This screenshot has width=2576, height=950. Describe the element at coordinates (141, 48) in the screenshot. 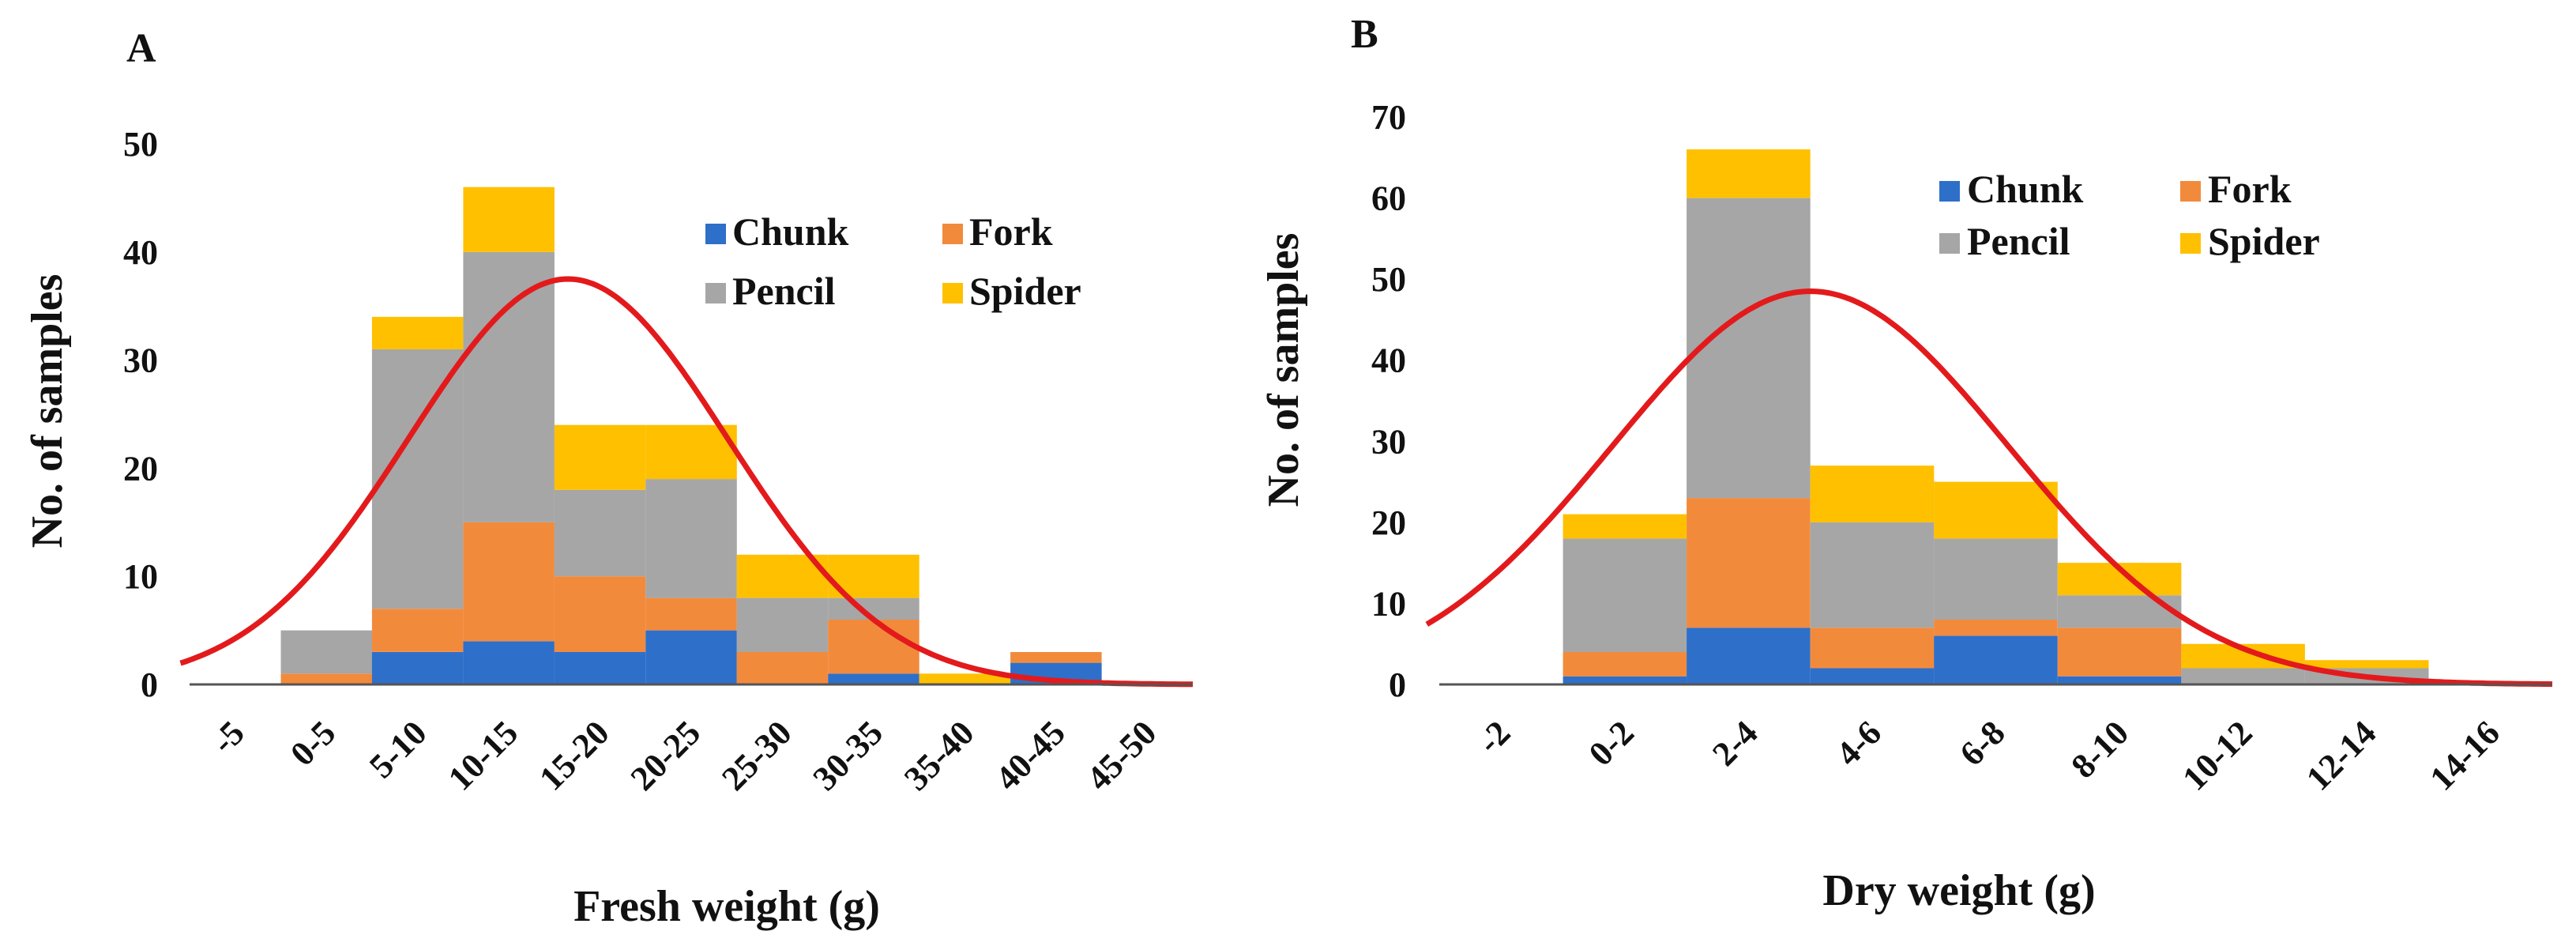

I see `panel-letter-a: A` at that location.